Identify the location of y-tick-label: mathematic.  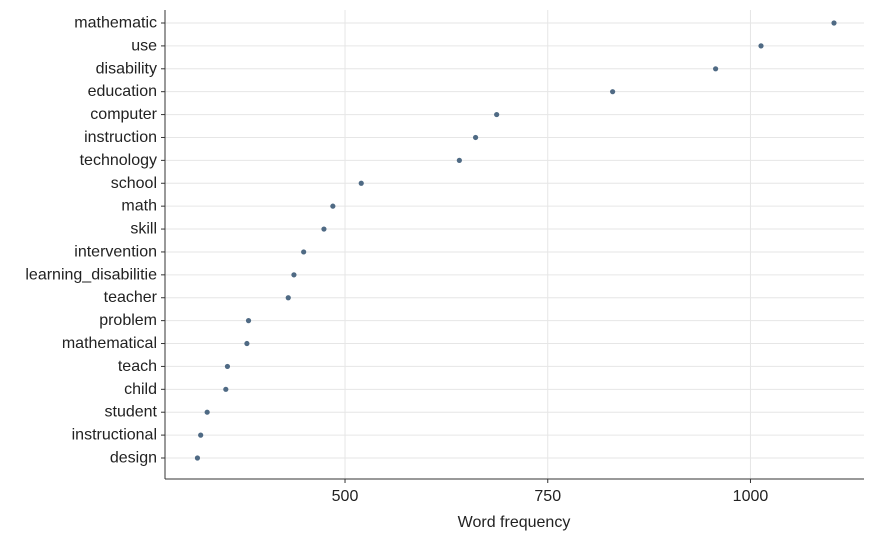
(115, 23).